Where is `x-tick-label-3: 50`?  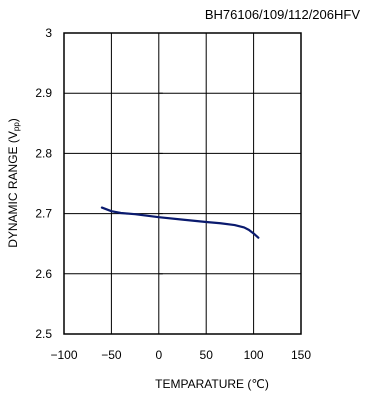 x-tick-label-3: 50 is located at coordinates (207, 355).